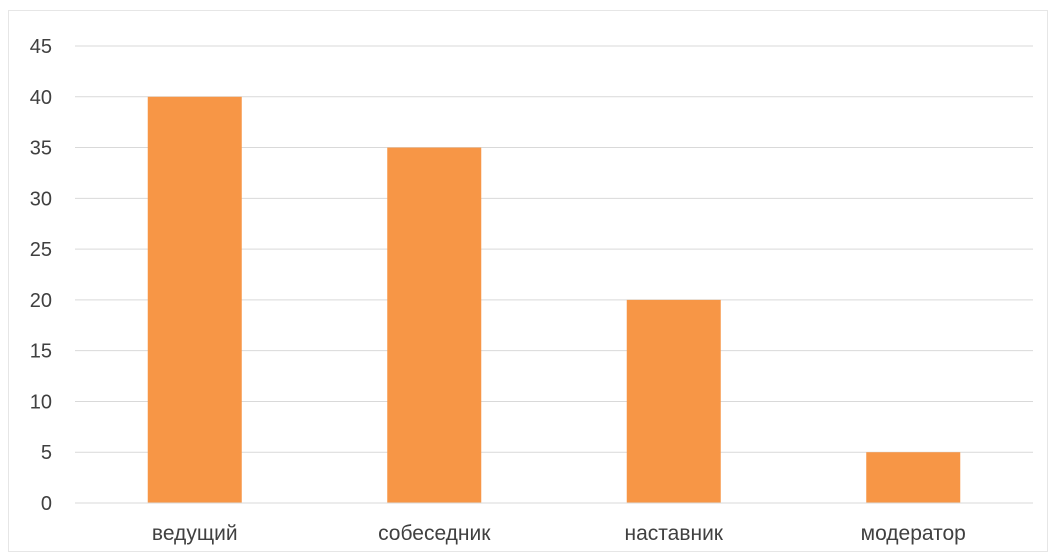 This screenshot has height=559, width=1053. Describe the element at coordinates (46, 453) in the screenshot. I see `y-tick-label-5: 5` at that location.